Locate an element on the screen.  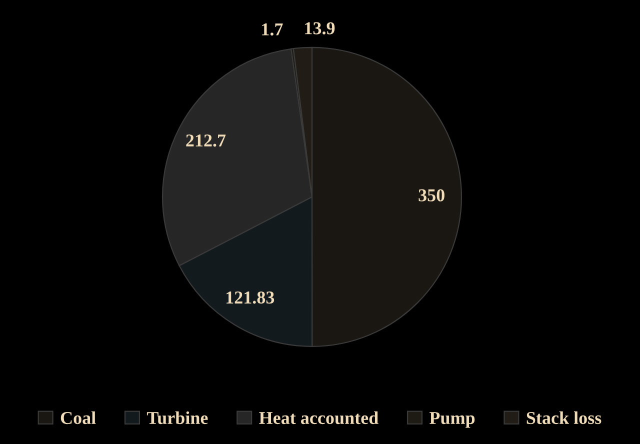
legend-label: Stack loss is located at coordinates (564, 417).